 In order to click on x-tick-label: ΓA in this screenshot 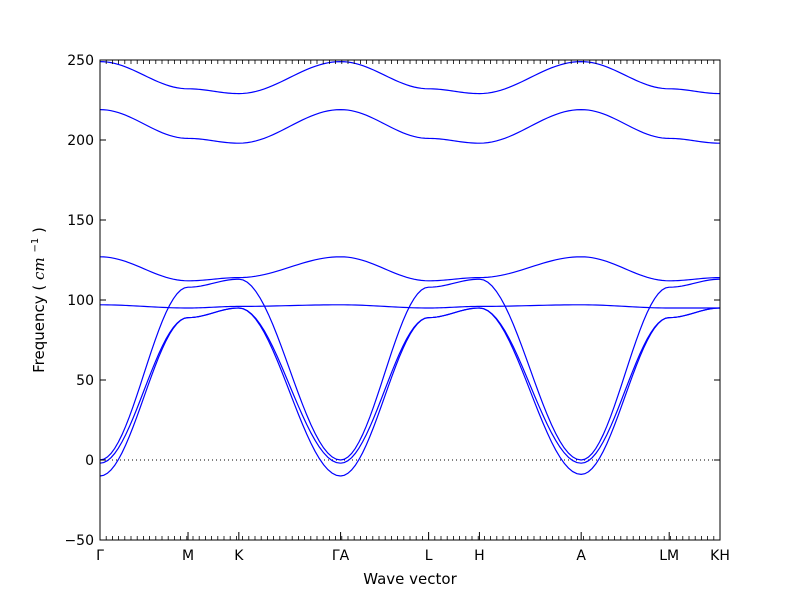, I will do `click(341, 556)`.